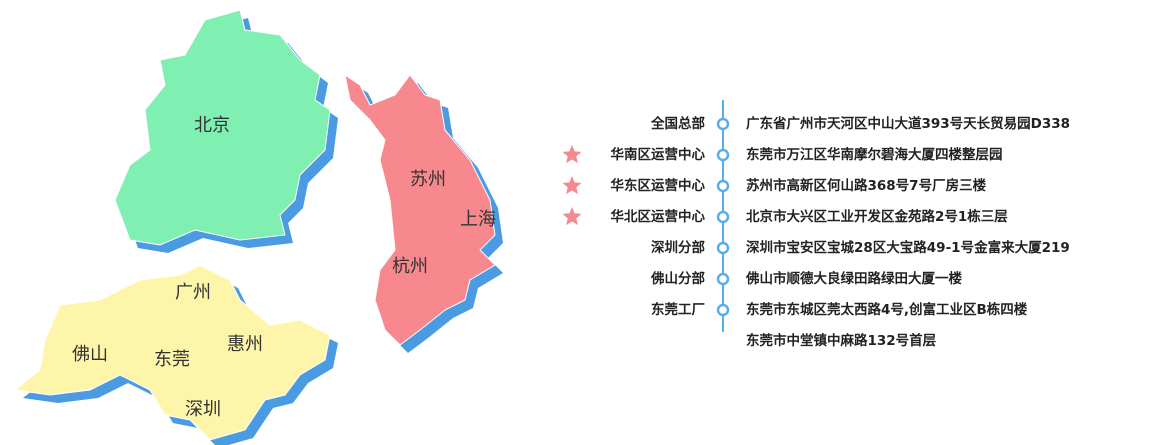 The image size is (1160, 445). What do you see at coordinates (908, 247) in the screenshot?
I see `office-address: 深圳市宝安区宝城28区大宝路49-1号金富来大厦219` at bounding box center [908, 247].